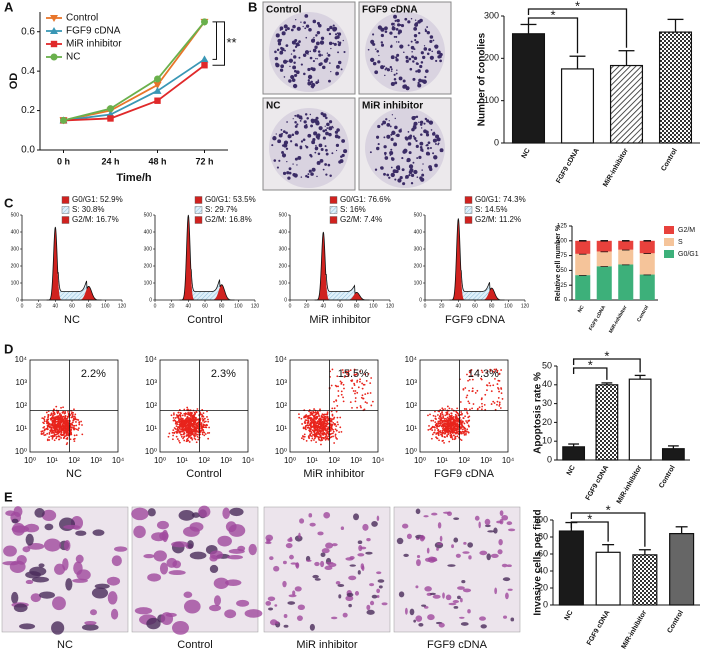 The image size is (709, 660). What do you see at coordinates (442, 460) in the screenshot?
I see `x-tick-label: 10¹` at bounding box center [442, 460].